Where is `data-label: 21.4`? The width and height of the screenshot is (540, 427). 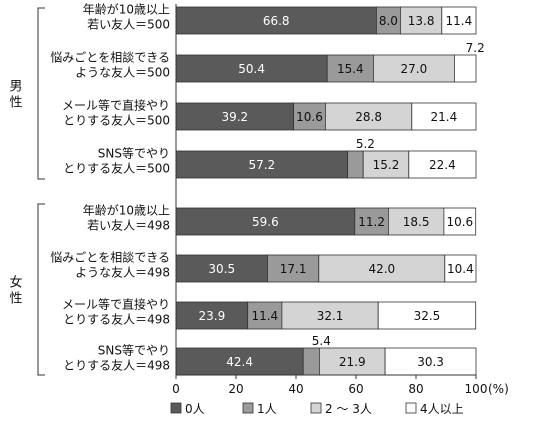
data-label: 21.4 is located at coordinates (444, 117).